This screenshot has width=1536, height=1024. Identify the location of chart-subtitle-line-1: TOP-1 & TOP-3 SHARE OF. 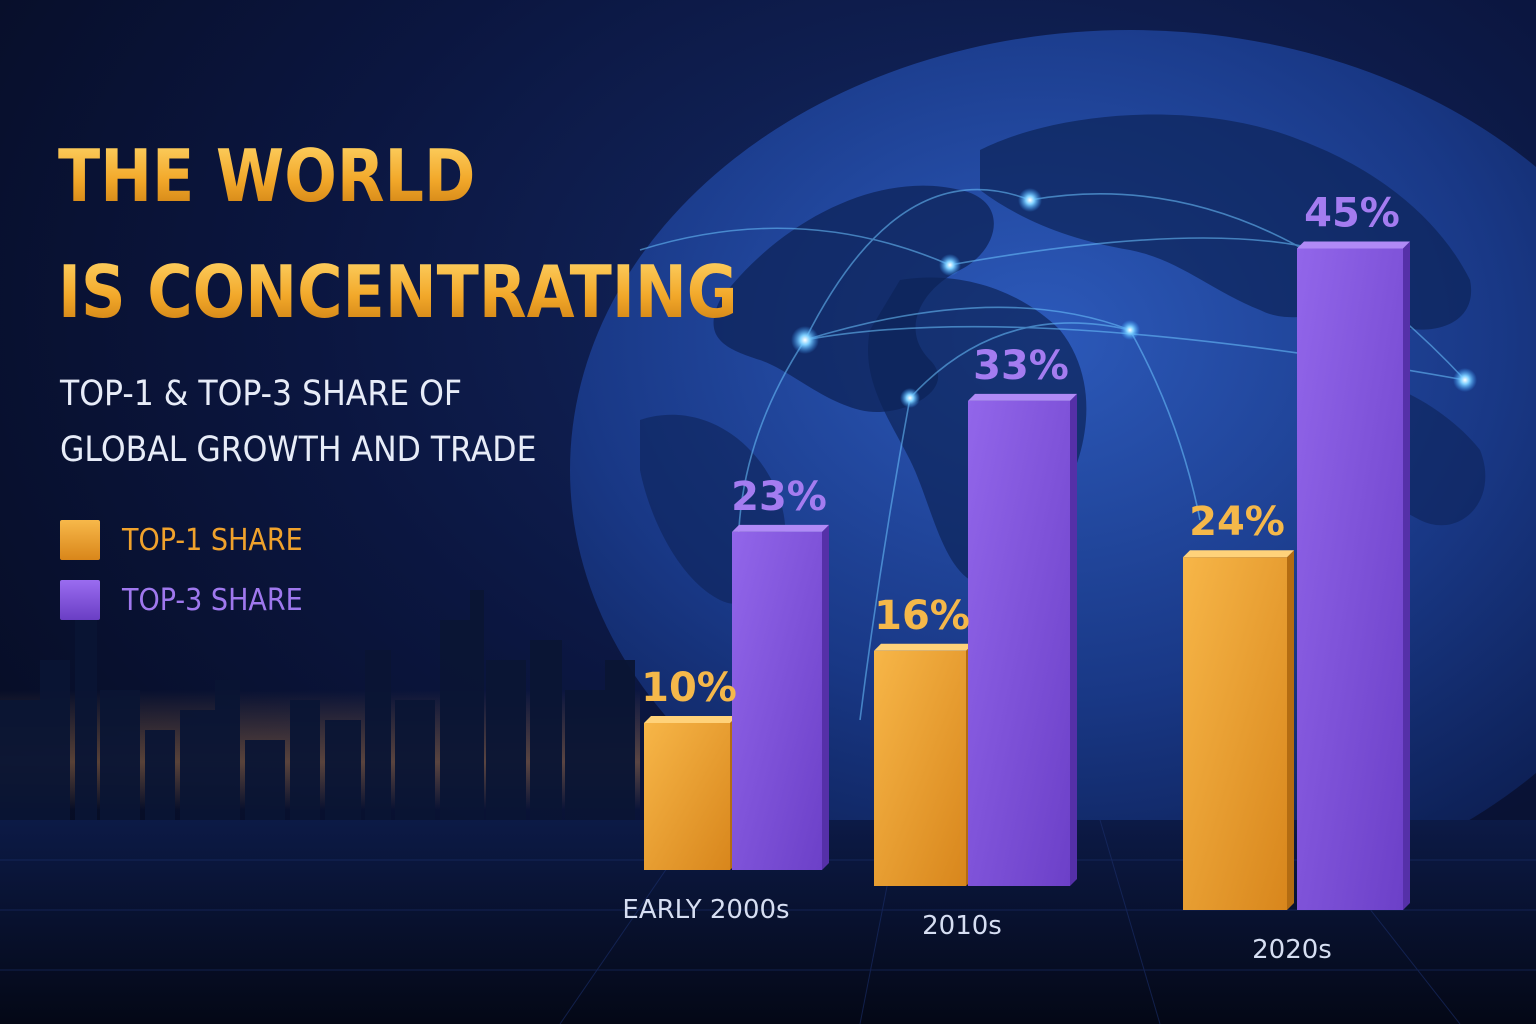
(261, 394).